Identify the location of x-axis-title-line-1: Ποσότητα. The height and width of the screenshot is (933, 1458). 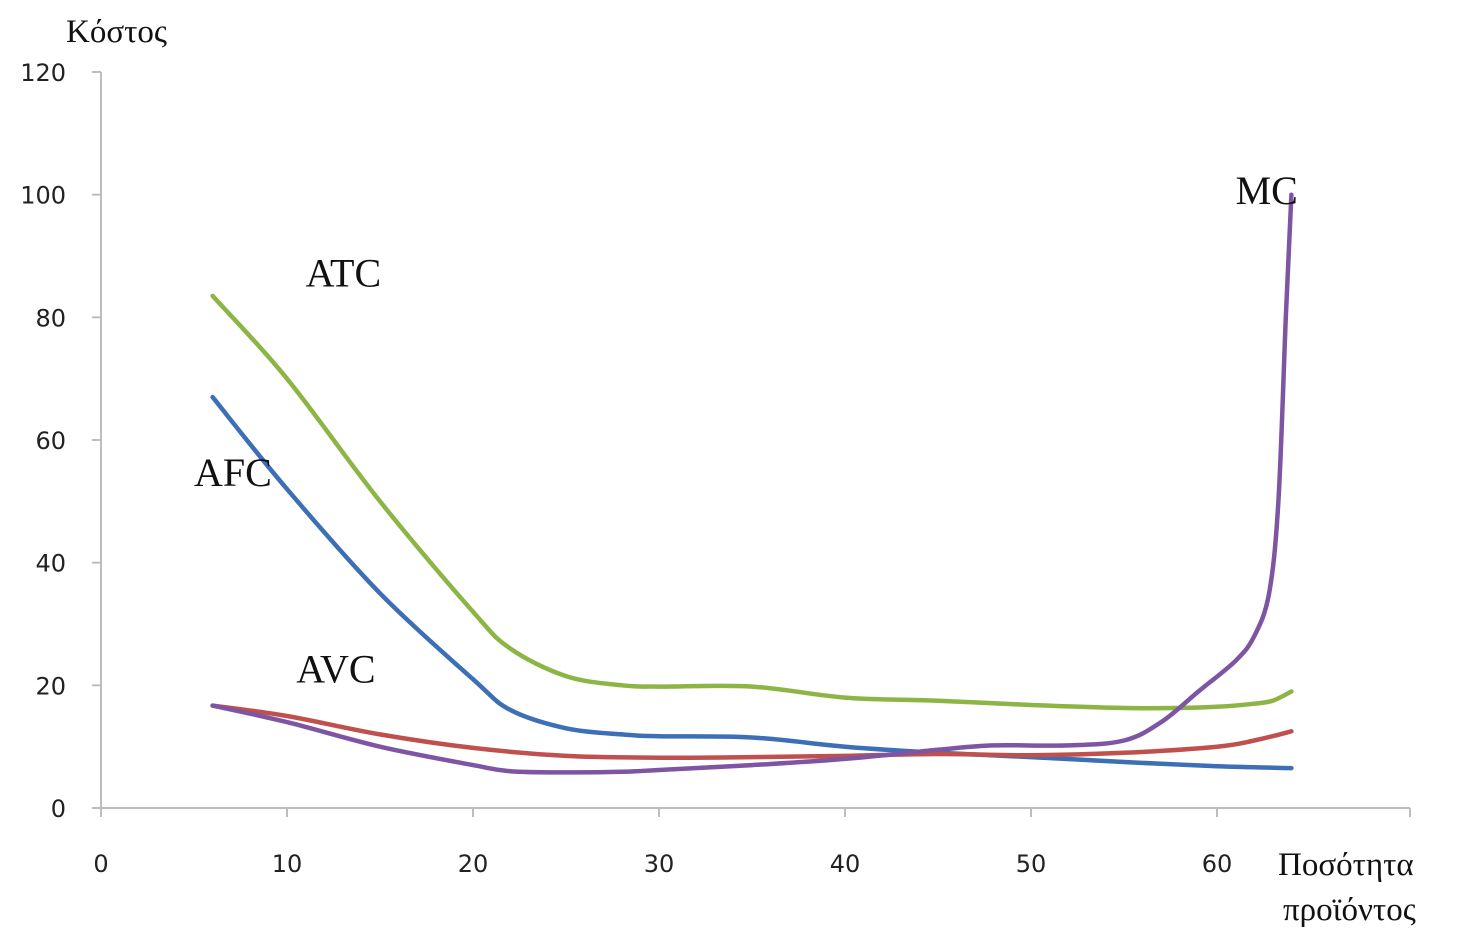
(1346, 865).